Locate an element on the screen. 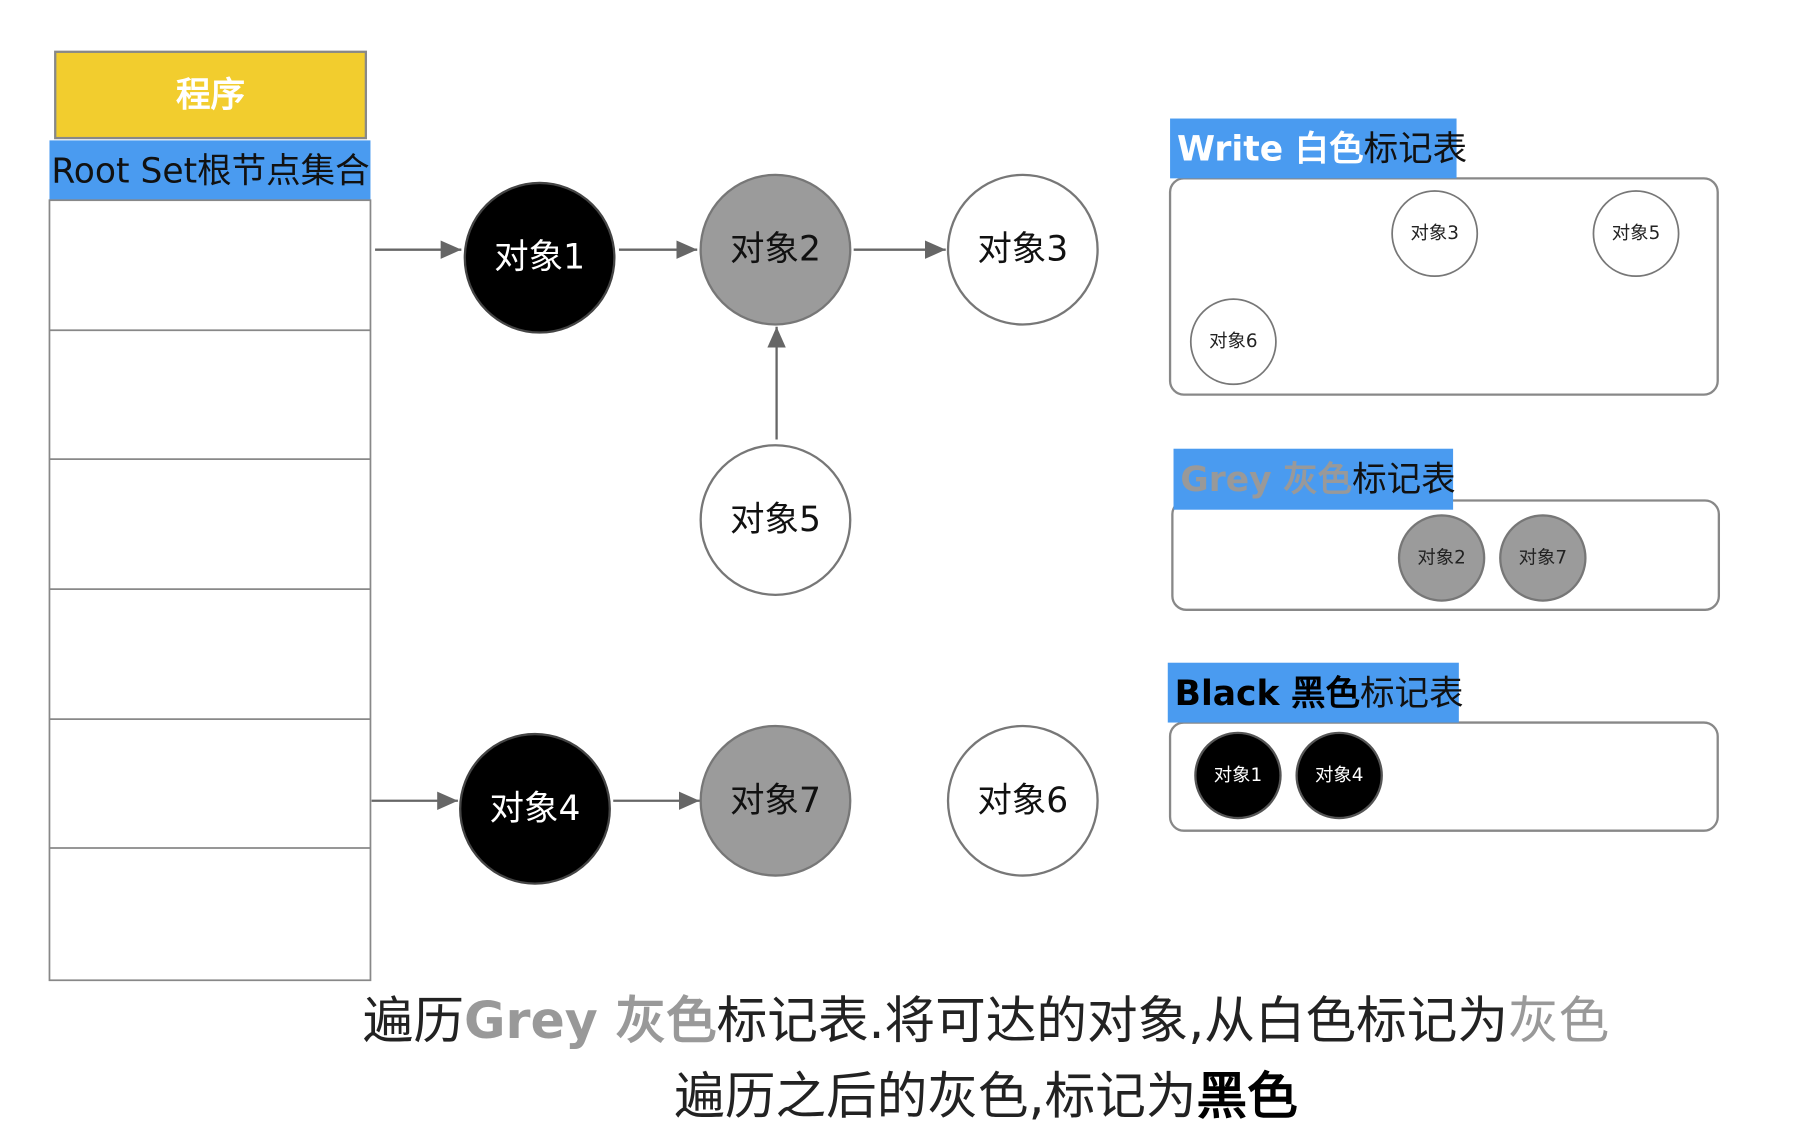  caption-line-1: 遍历Grey 灰色标记表.将可达的对象,从白色标记为灰色 is located at coordinates (986, 1020).